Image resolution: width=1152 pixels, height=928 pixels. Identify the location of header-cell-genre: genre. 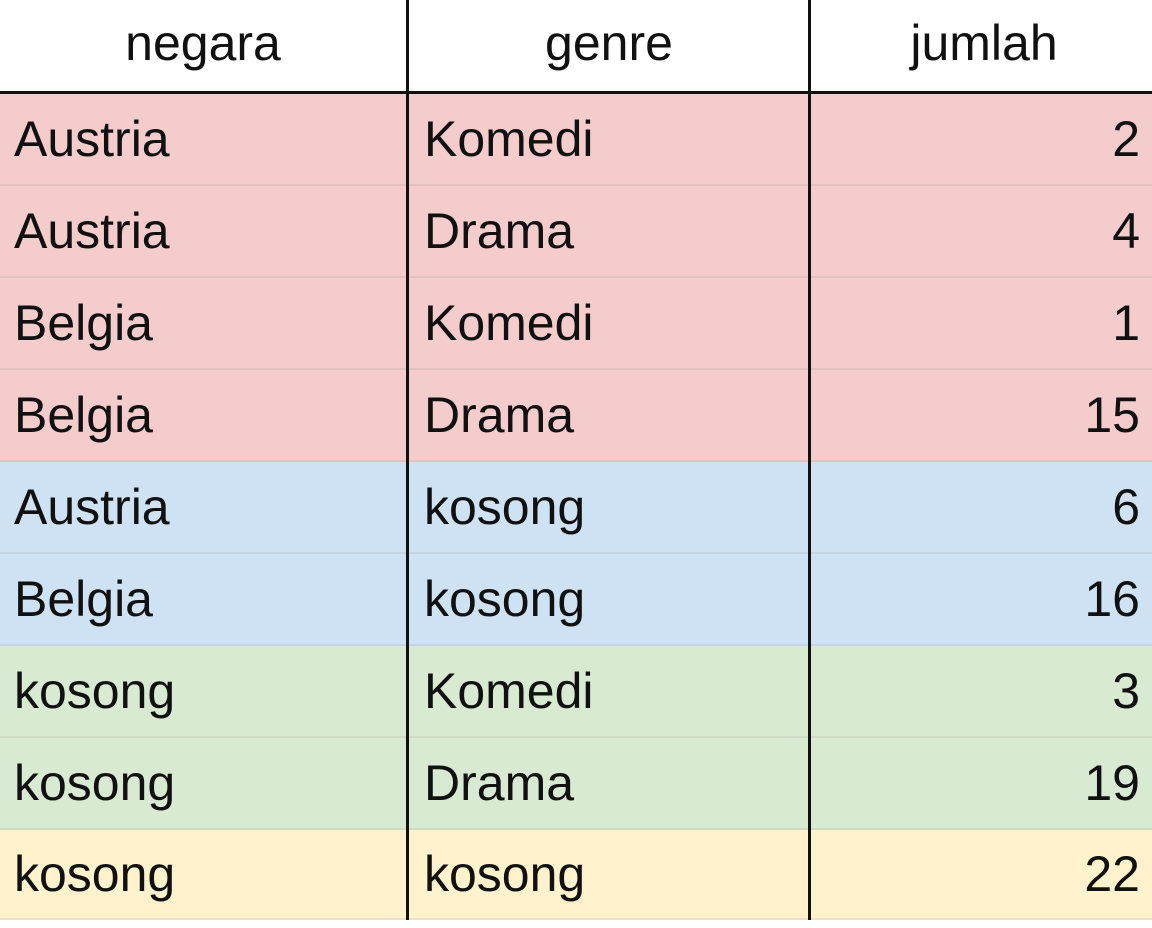
(609, 42).